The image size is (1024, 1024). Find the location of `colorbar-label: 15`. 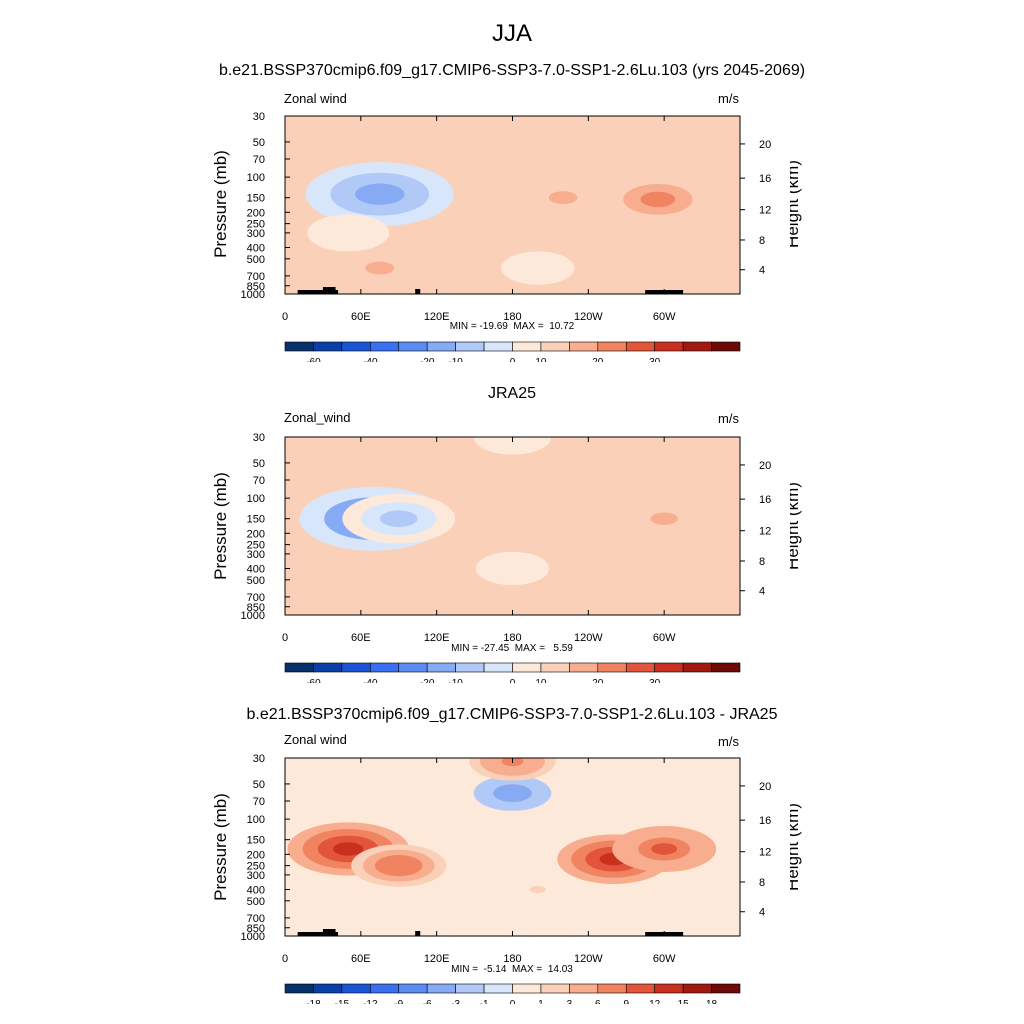

colorbar-label: 15 is located at coordinates (684, 1001).